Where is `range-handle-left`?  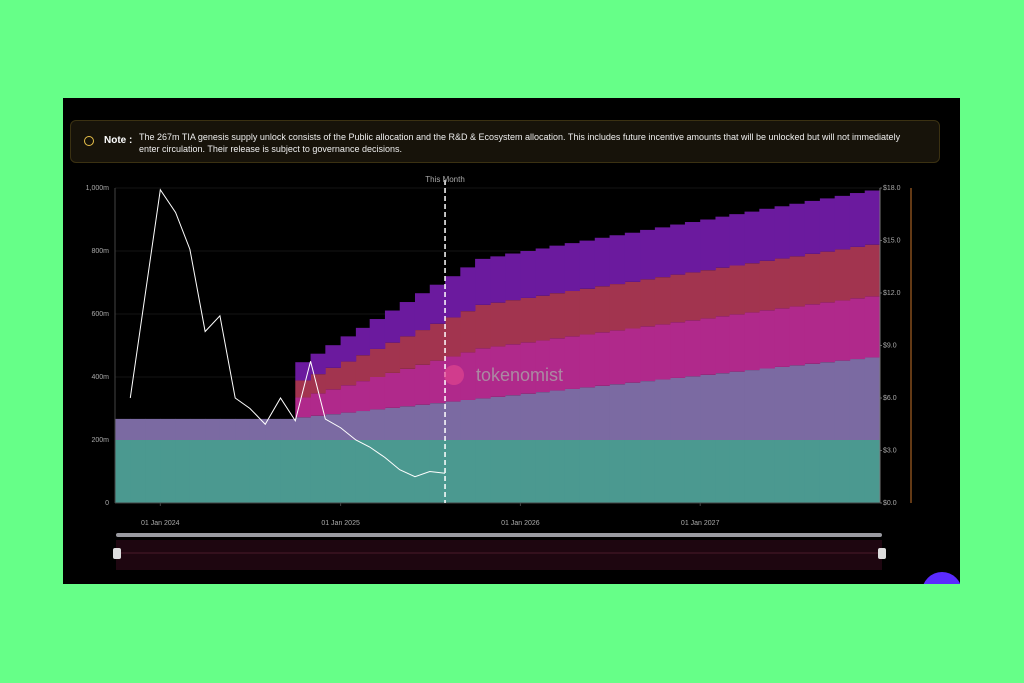
range-handle-left is located at coordinates (117, 553).